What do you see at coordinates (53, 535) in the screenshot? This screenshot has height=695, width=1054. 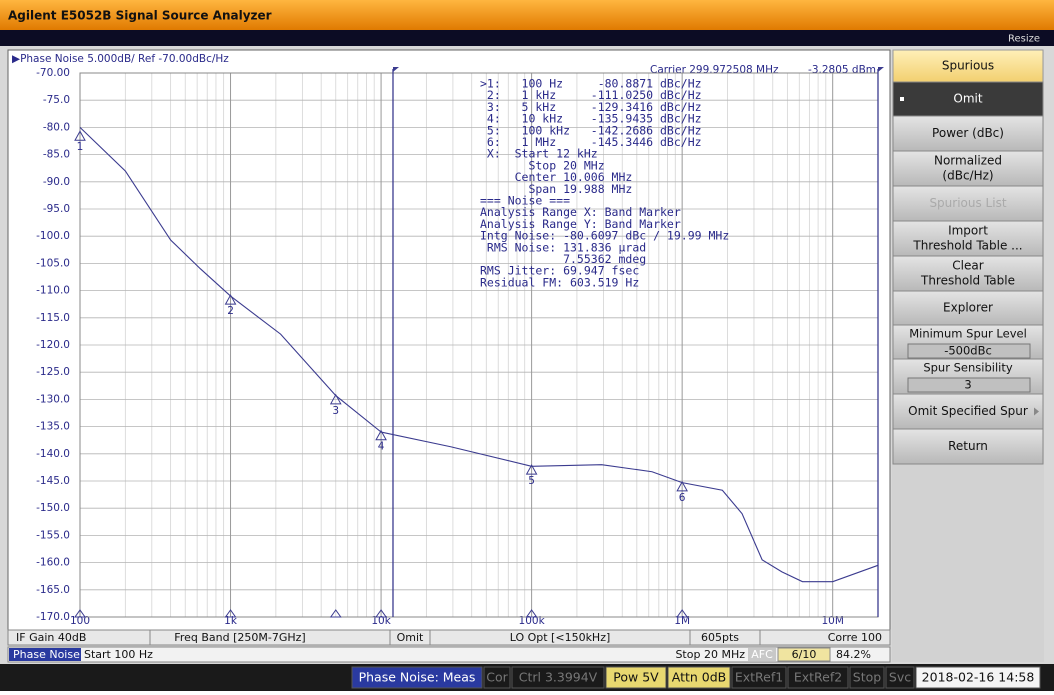 I see `y-tick-label: -155.0` at bounding box center [53, 535].